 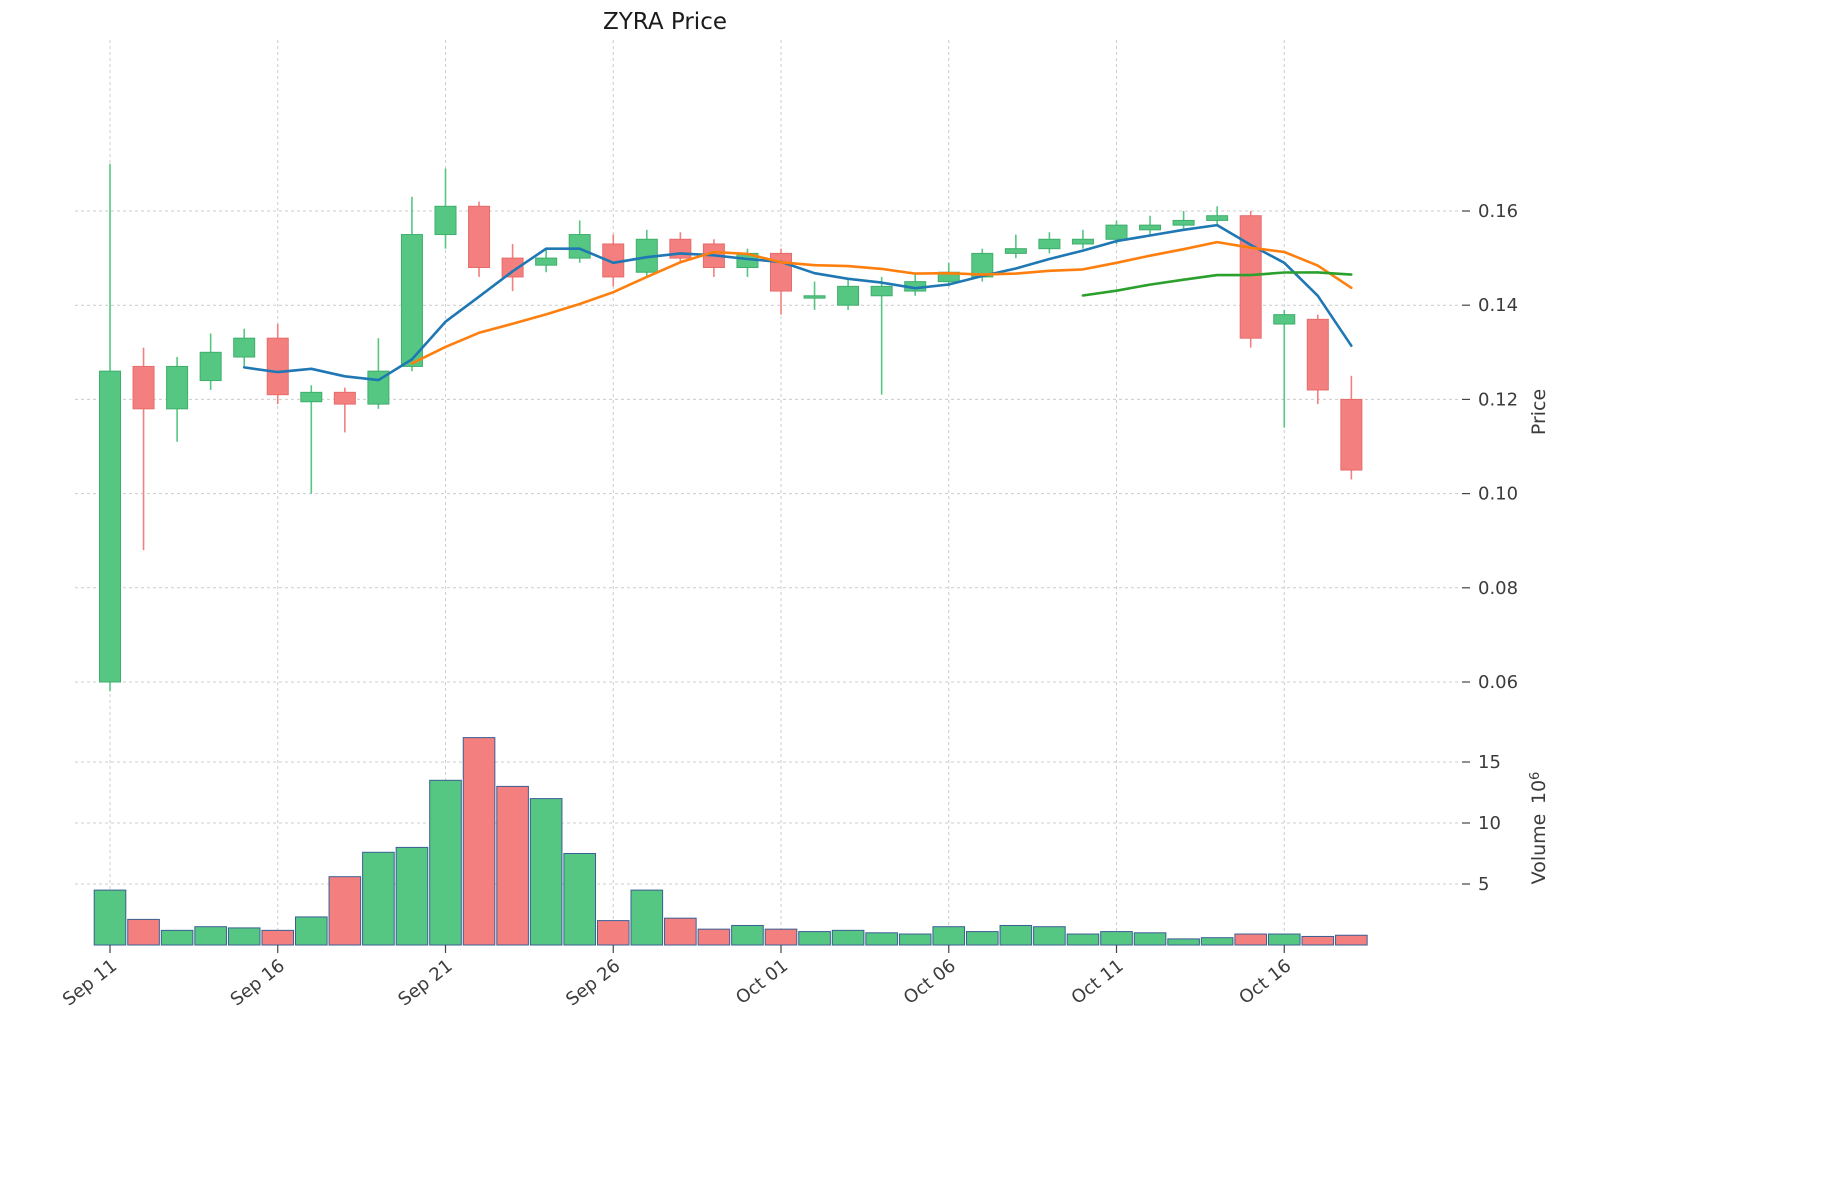 What do you see at coordinates (797, 302) in the screenshot?
I see `ma5-line` at bounding box center [797, 302].